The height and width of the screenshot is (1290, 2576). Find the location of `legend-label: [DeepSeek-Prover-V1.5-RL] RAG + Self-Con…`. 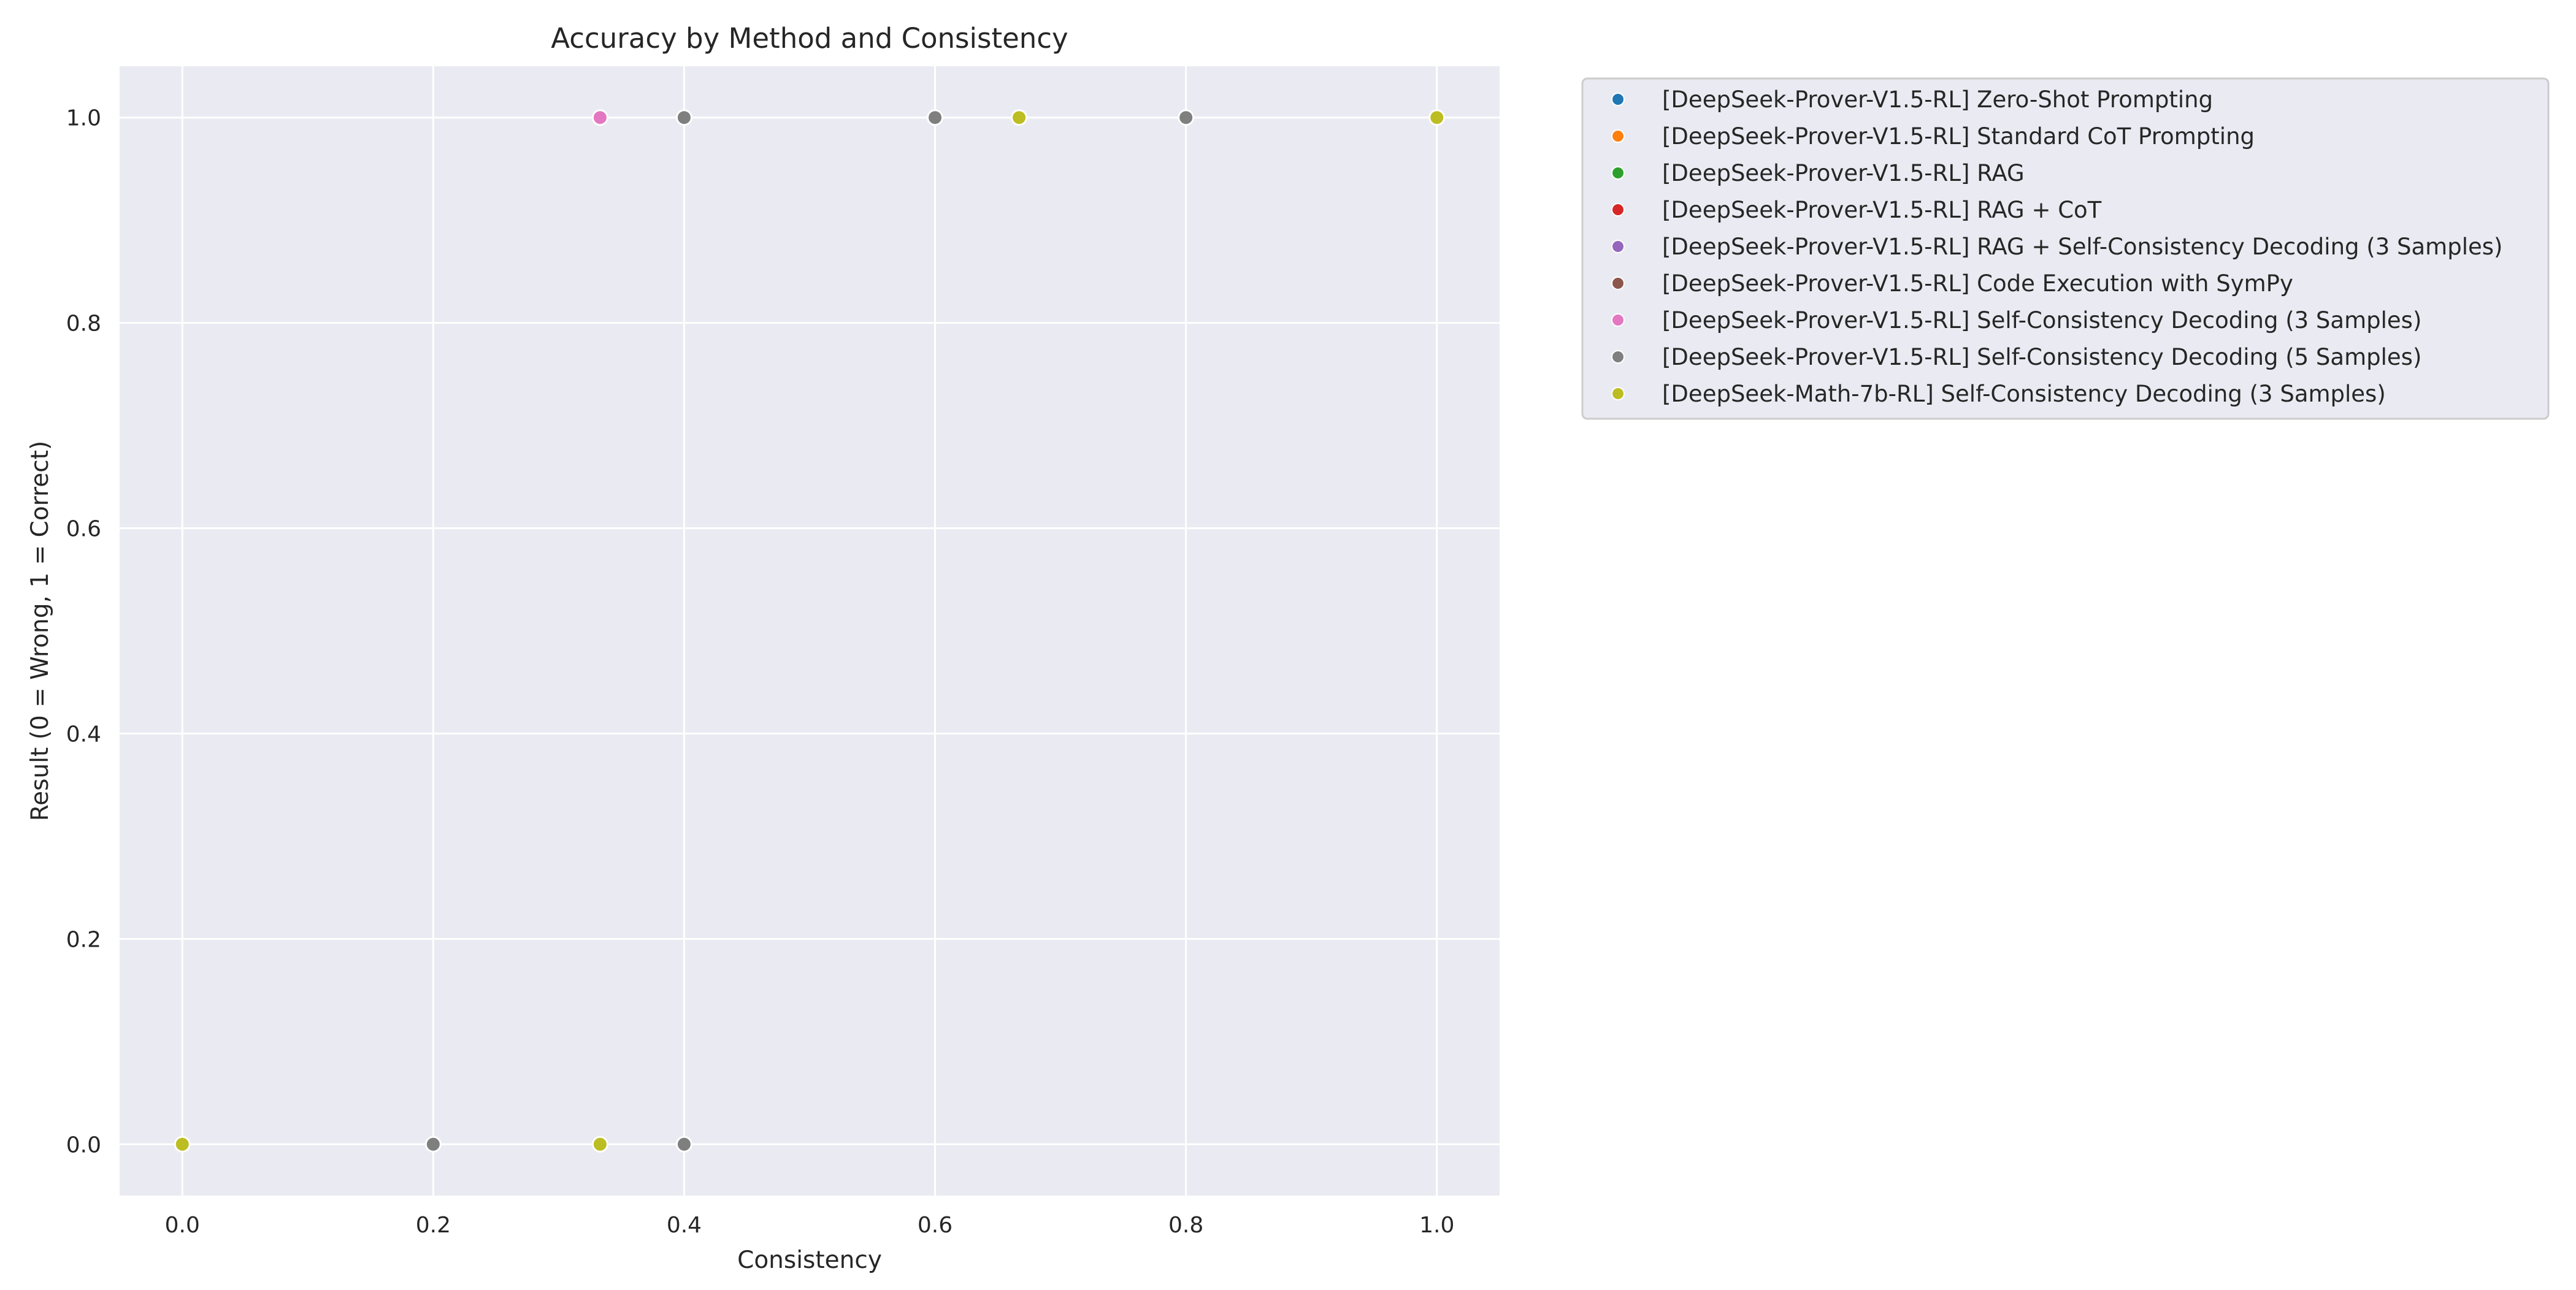

legend-label: [DeepSeek-Prover-V1.5-RL] RAG + Self-Con… is located at coordinates (2082, 247).